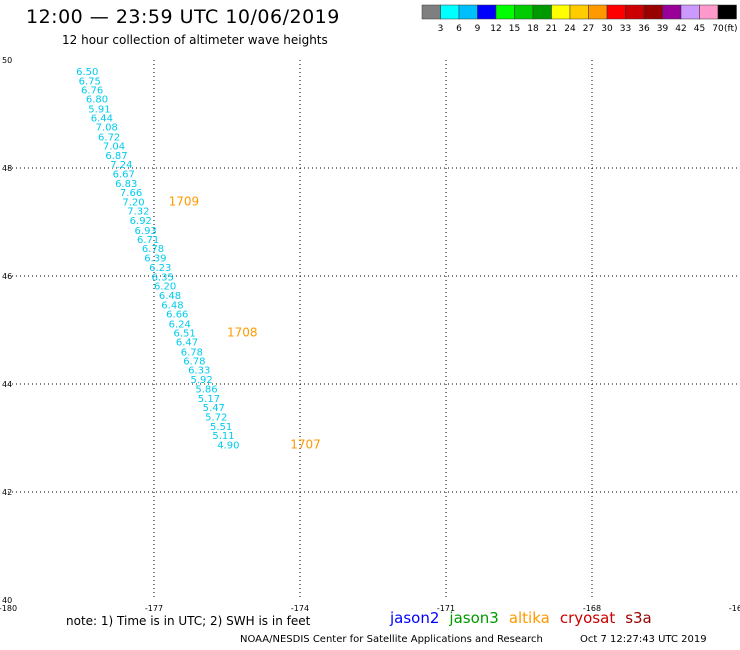 Image resolution: width=740 pixels, height=650 pixels. What do you see at coordinates (731, 29) in the screenshot?
I see `scale-unit: (ft)` at bounding box center [731, 29].